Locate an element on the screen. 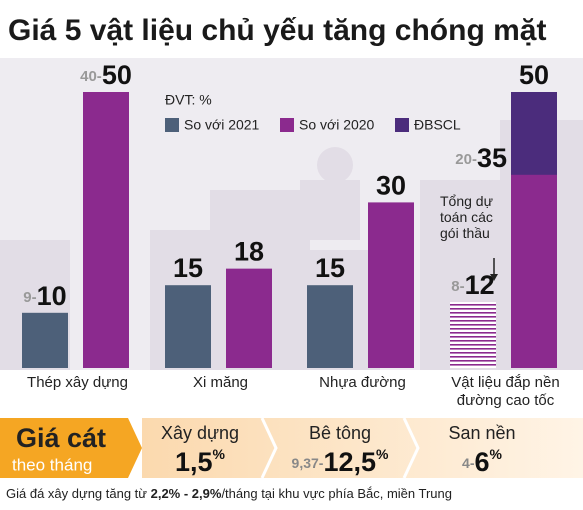 The width and height of the screenshot is (583, 510). chart-title: Giá 5 vật liệu chủ yếu tăng chóng mặt is located at coordinates (277, 30).